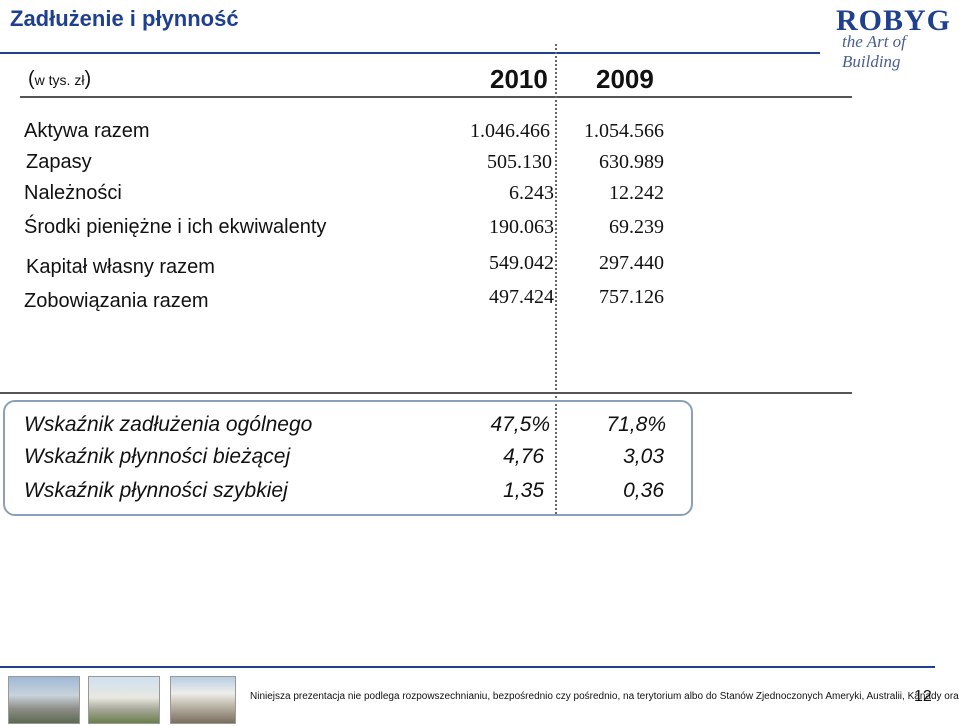 This screenshot has width=959, height=726. What do you see at coordinates (156, 490) in the screenshot?
I see `ratio-label: Wskaźnik płynności szybkiej` at bounding box center [156, 490].